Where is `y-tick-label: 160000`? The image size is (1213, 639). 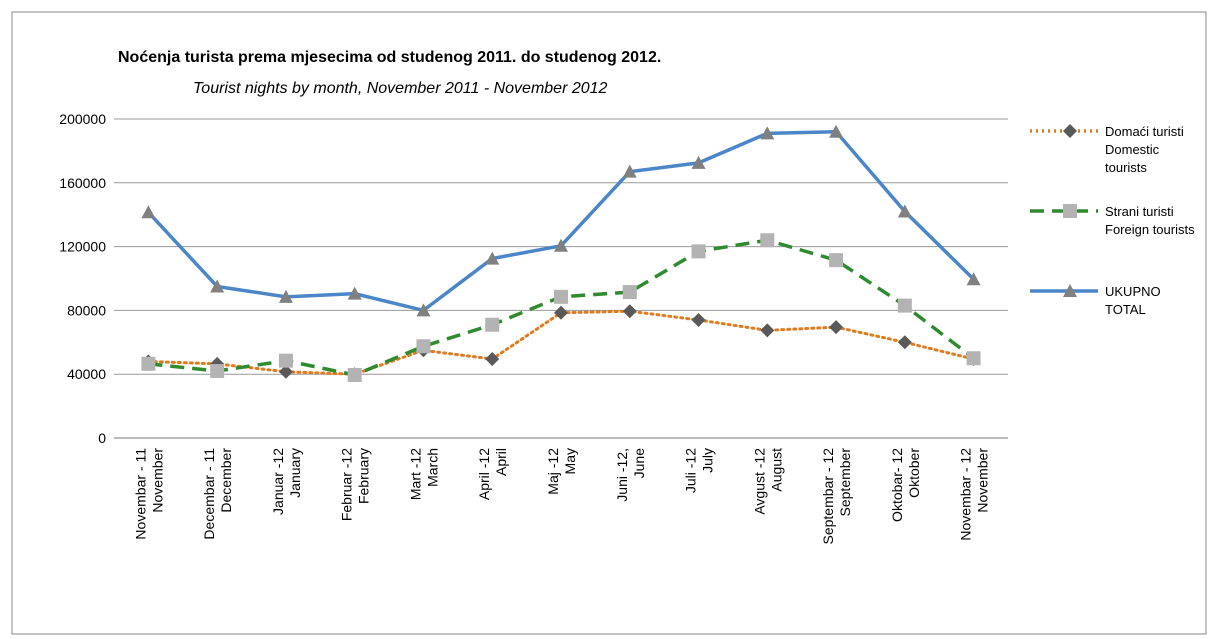 y-tick-label: 160000 is located at coordinates (82, 183).